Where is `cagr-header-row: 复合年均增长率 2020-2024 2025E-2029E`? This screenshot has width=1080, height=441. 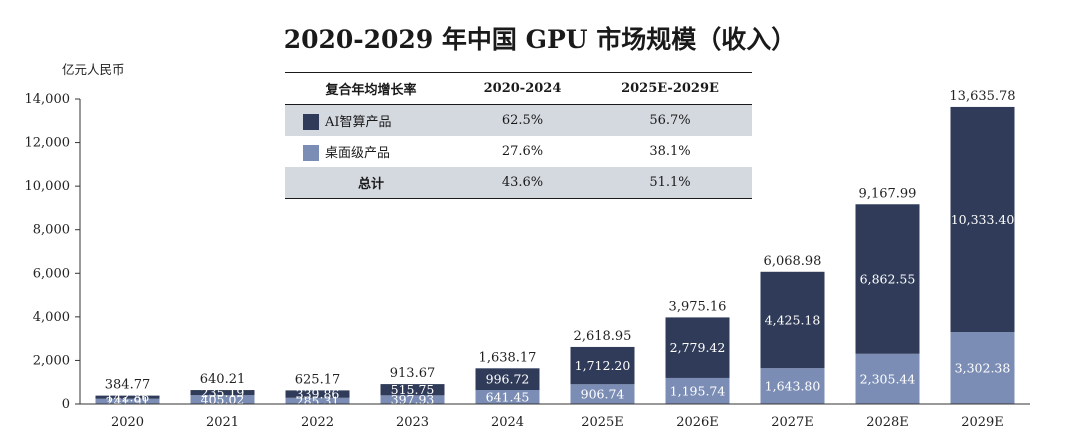
cagr-header-row: 复合年均增长率 2020-2024 2025E-2029E is located at coordinates (518, 88).